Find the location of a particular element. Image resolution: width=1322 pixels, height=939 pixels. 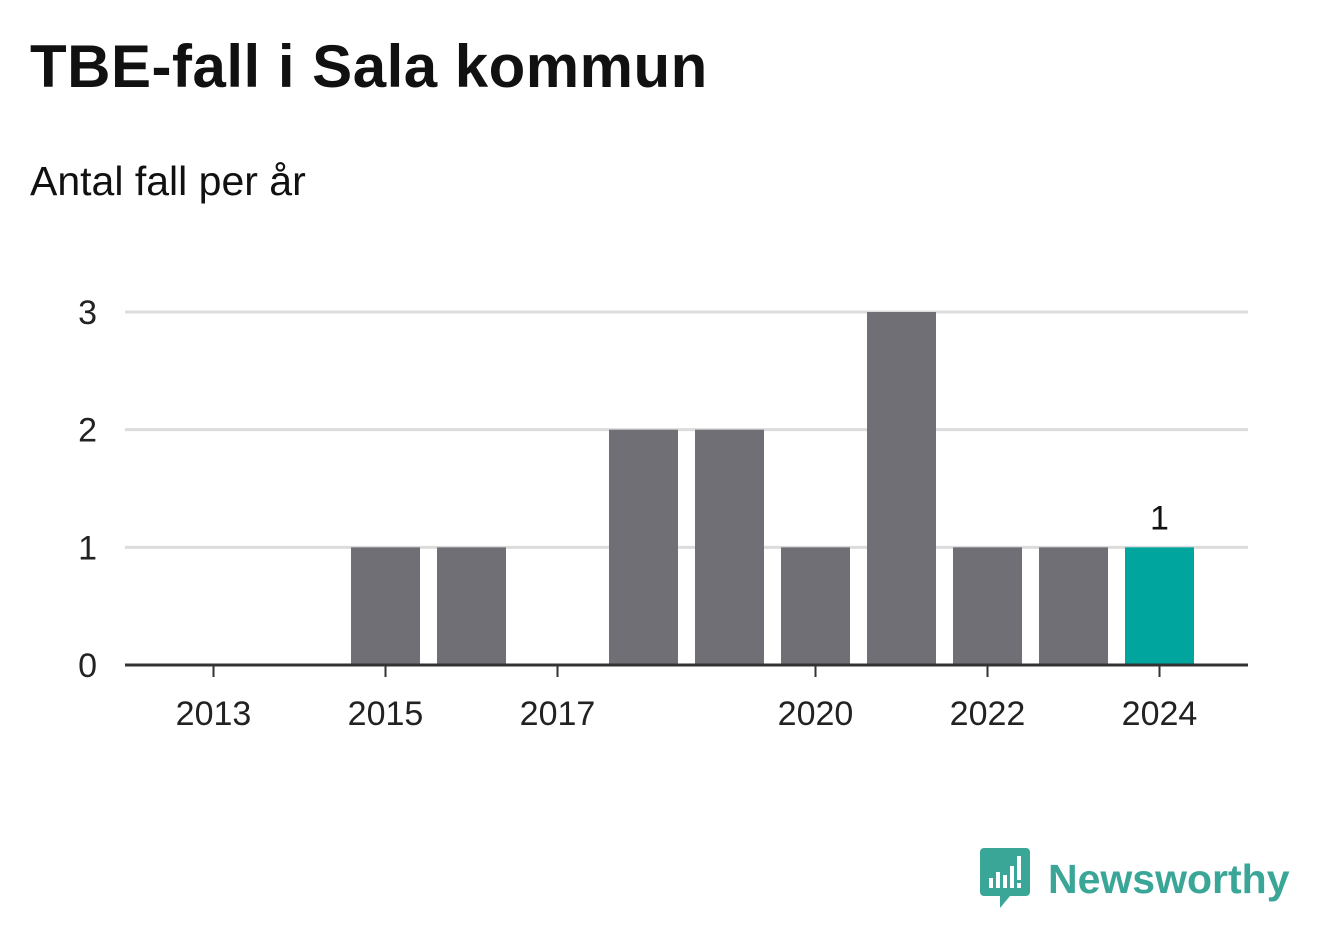

y-tick-label: 0 is located at coordinates (87, 666).